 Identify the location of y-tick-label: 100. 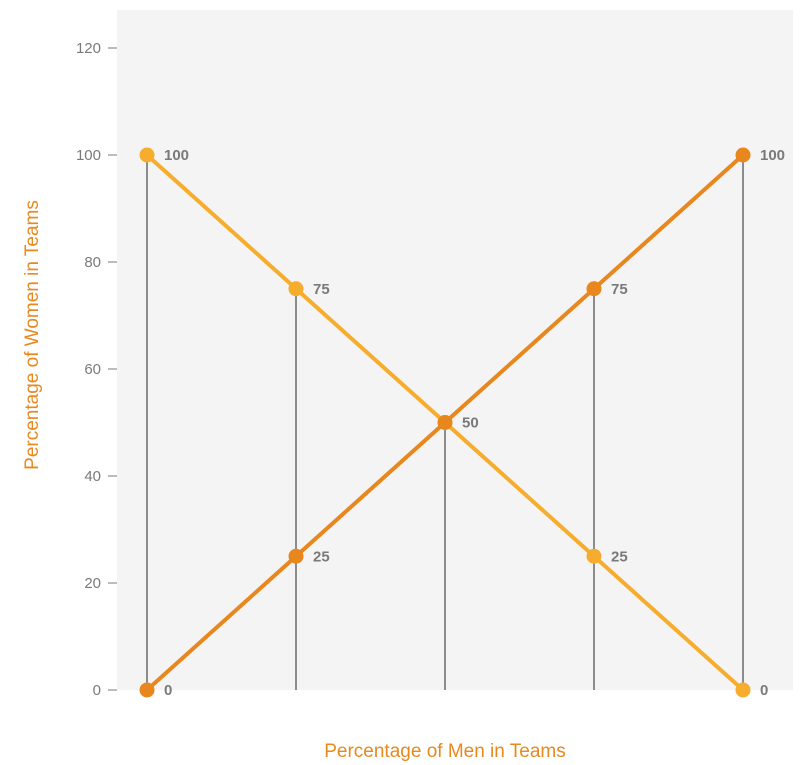
(88, 155).